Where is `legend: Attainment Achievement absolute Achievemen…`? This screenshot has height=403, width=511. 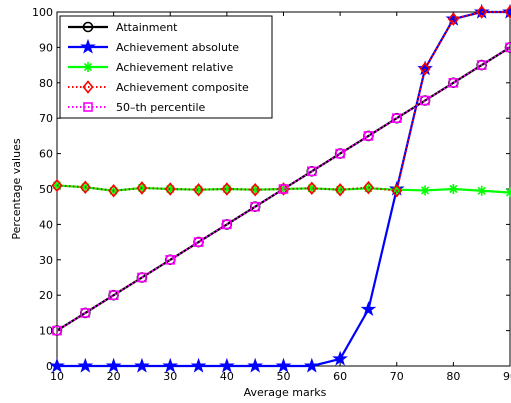 legend: Attainment Achievement absolute Achievemen… is located at coordinates (166, 67).